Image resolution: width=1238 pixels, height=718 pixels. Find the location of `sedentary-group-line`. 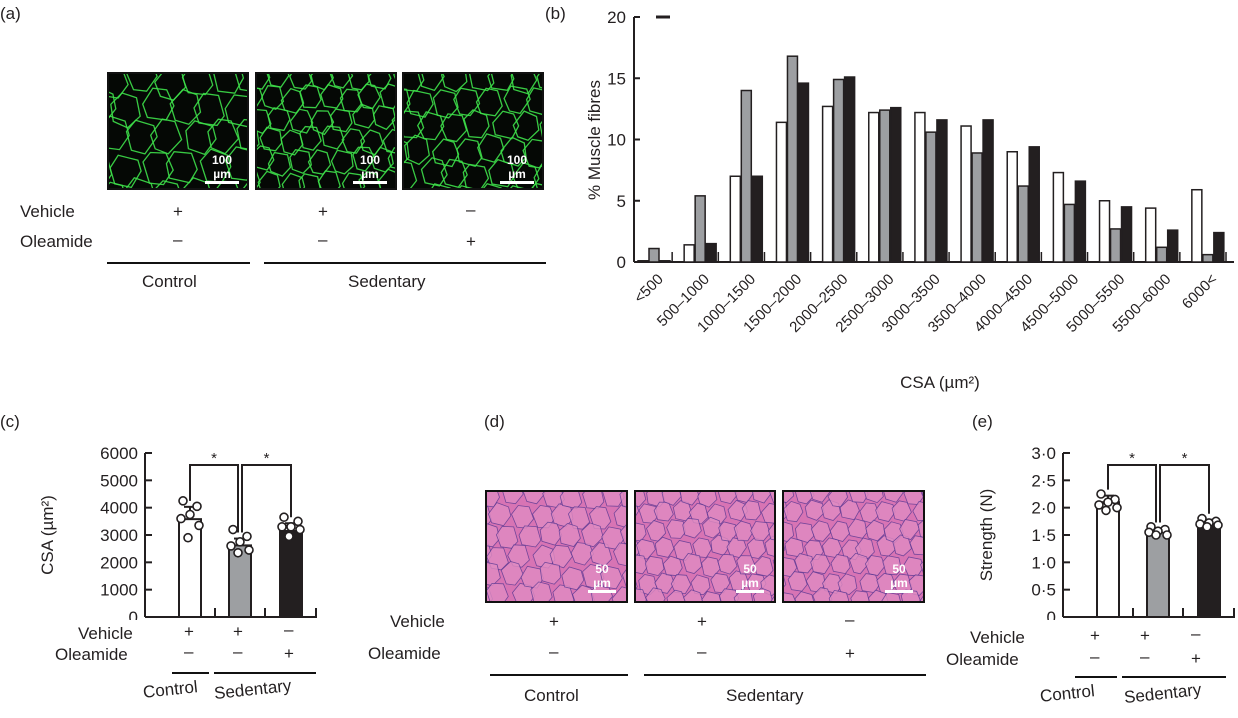

sedentary-group-line is located at coordinates (265, 673).